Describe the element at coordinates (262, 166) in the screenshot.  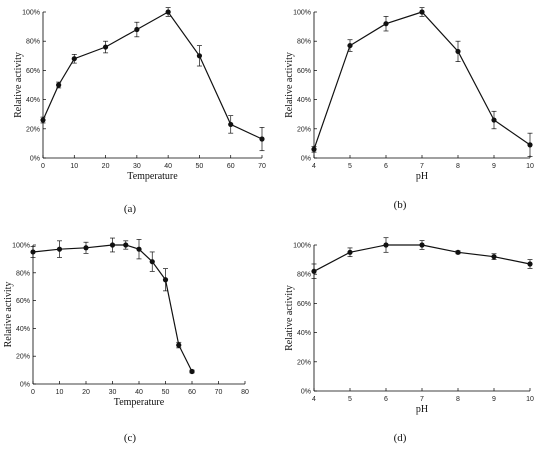
I see `x-tick-label: 70` at that location.